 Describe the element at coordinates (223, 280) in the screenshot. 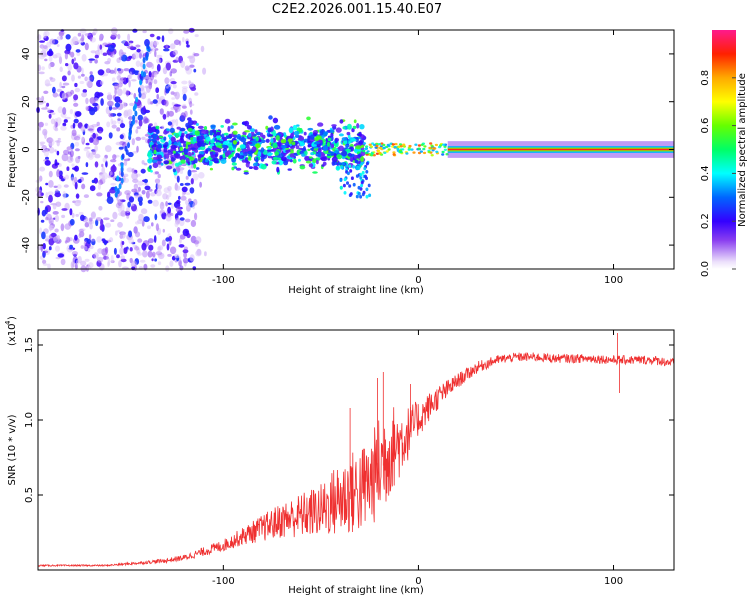

I see `spectrogram-x-tick-label: -100` at that location.